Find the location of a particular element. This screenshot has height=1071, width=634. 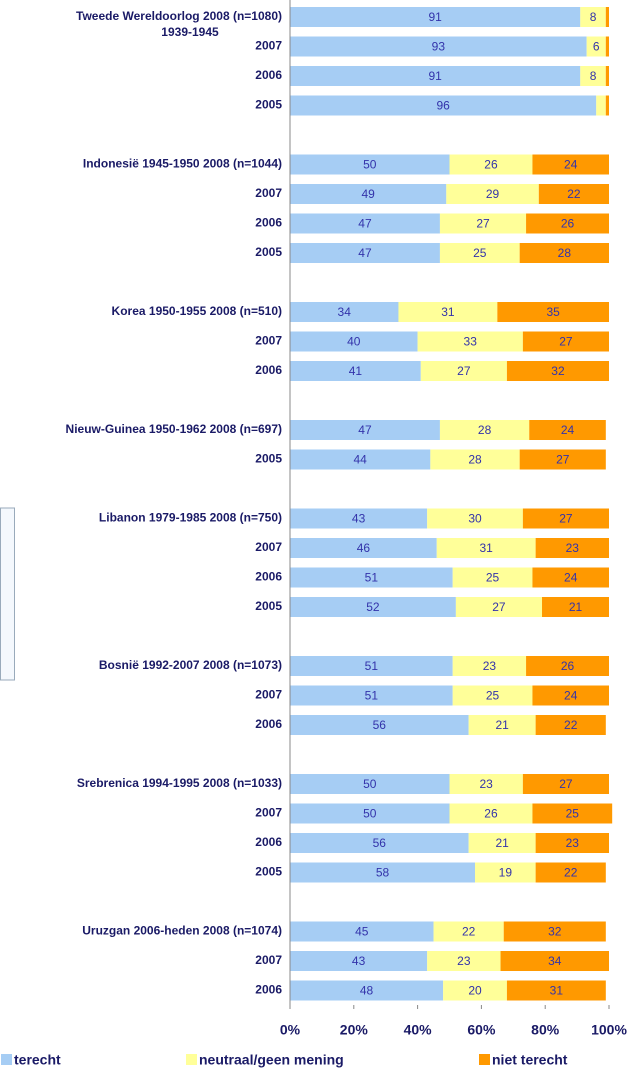

legend-label: niet terecht is located at coordinates (530, 1060).